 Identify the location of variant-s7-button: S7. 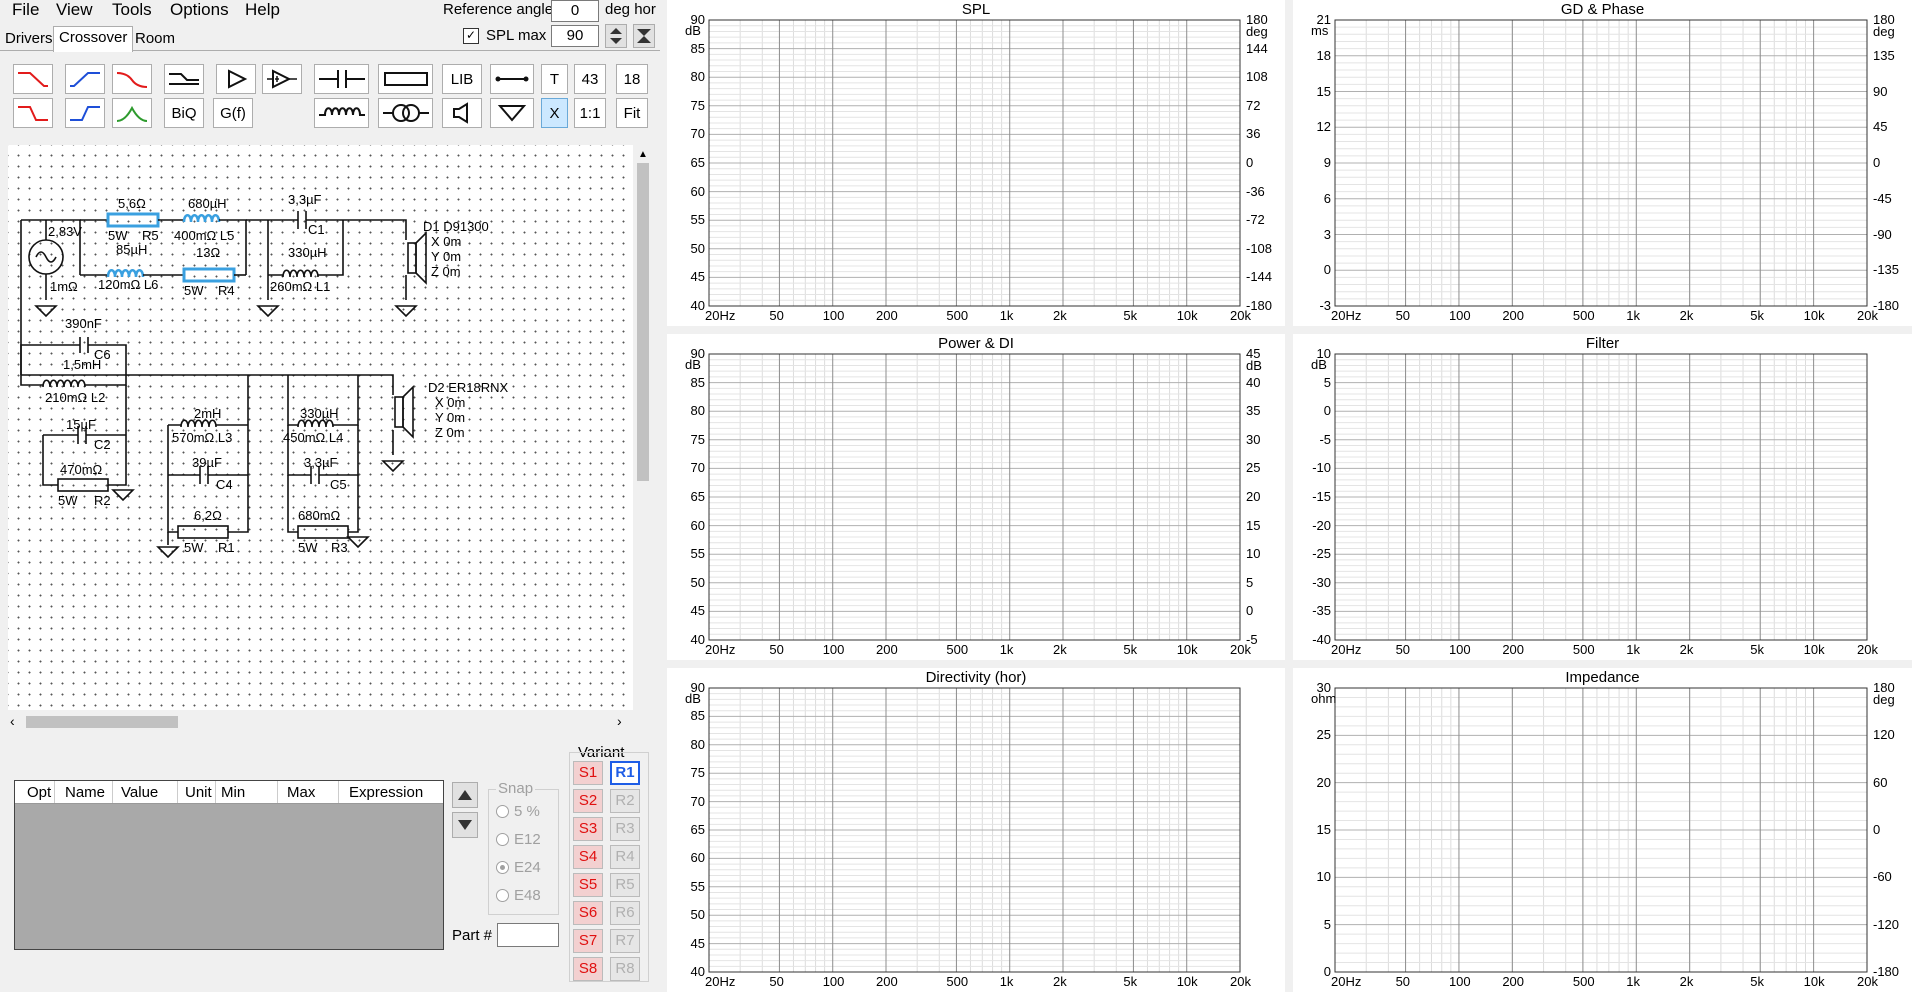
(588, 941).